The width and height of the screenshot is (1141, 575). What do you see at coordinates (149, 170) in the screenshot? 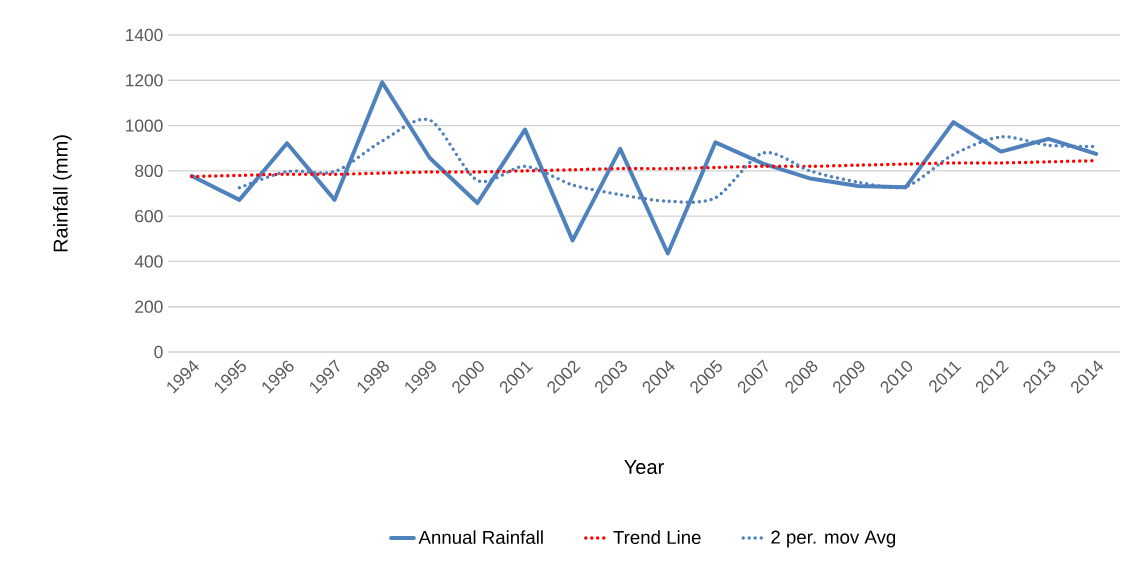
I see `y-tick-label: 800` at bounding box center [149, 170].